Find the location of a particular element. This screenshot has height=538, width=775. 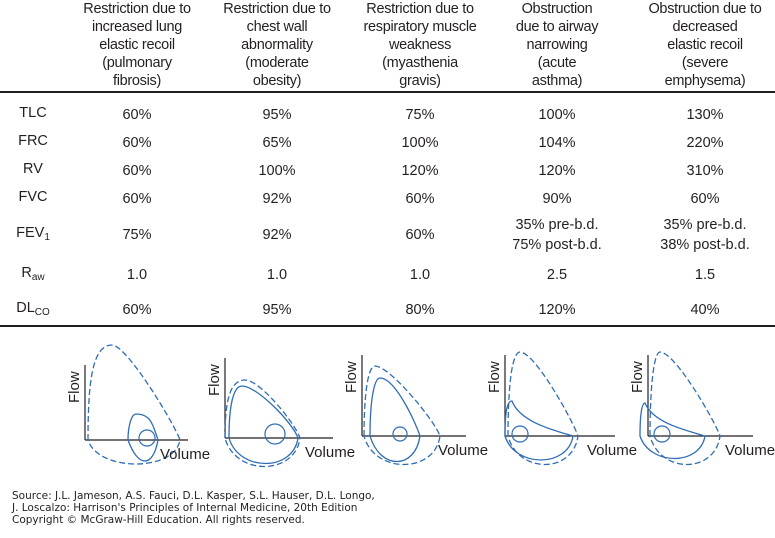

table-cell: 220% is located at coordinates (705, 143).